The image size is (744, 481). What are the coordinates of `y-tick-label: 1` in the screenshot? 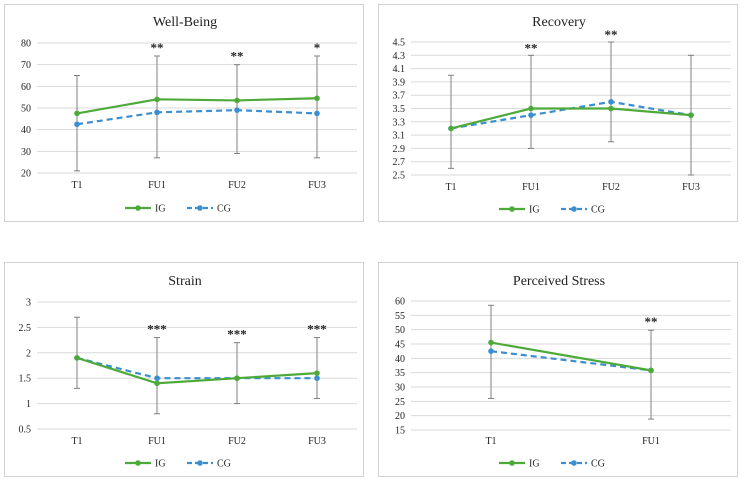 It's located at (28, 404).